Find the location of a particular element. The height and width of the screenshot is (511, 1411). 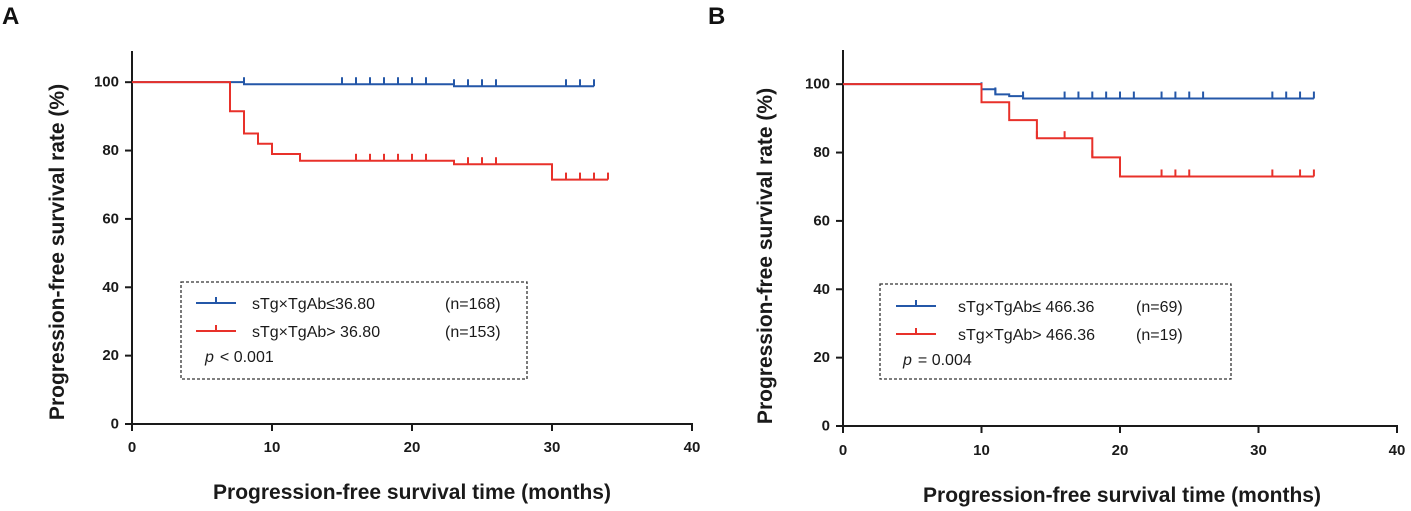

panel-b-y-tick-label: 100 is located at coordinates (817, 84).